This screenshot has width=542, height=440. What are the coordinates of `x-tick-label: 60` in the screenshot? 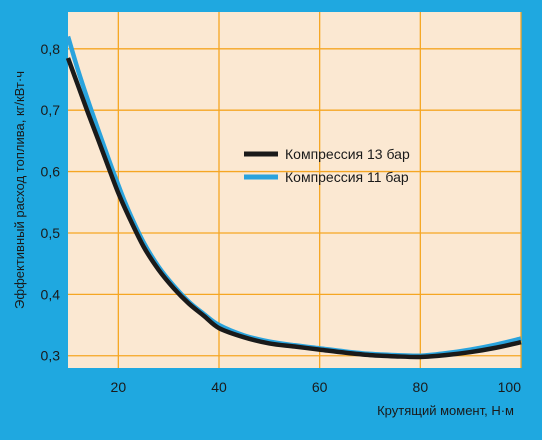 It's located at (320, 387).